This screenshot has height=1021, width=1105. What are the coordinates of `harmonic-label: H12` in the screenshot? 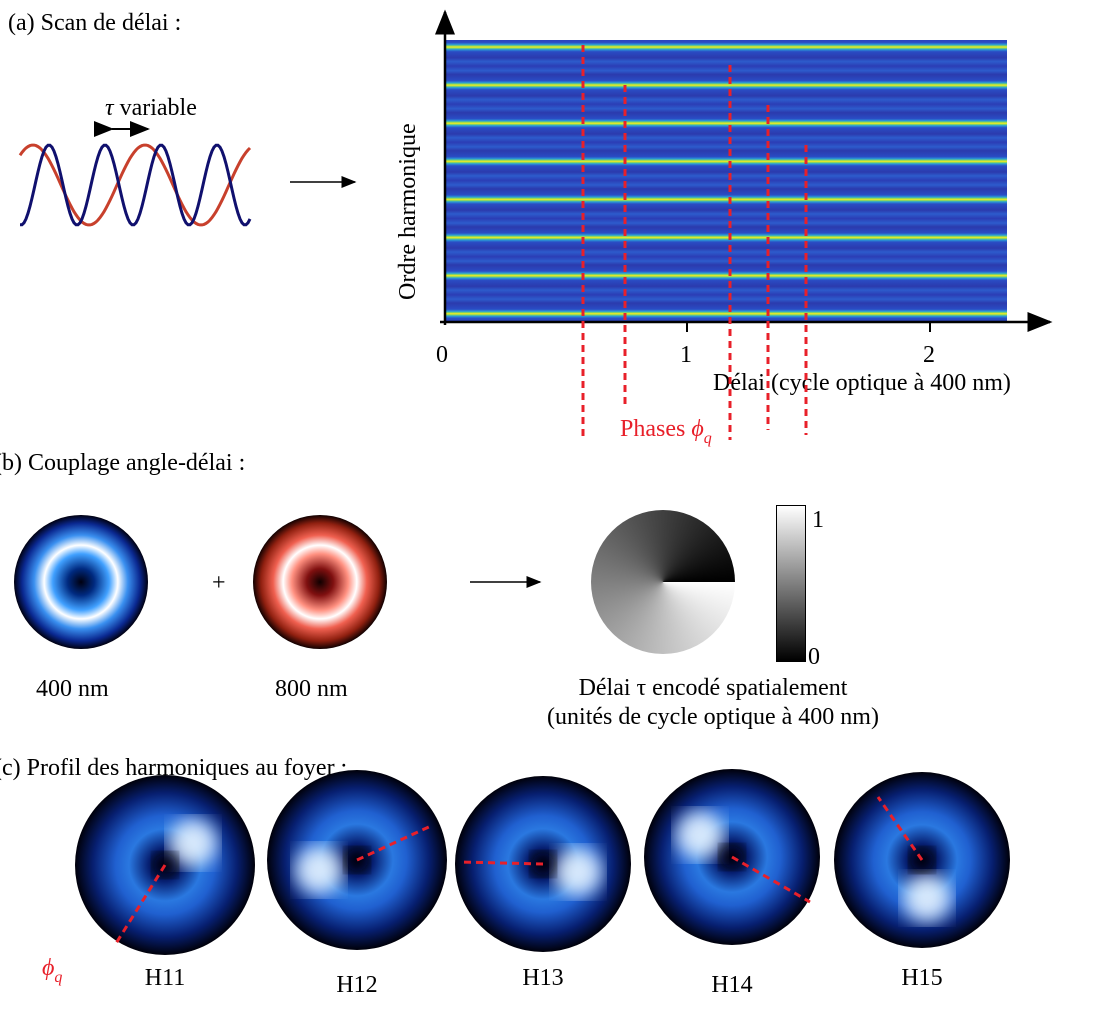 It's located at (356, 985).